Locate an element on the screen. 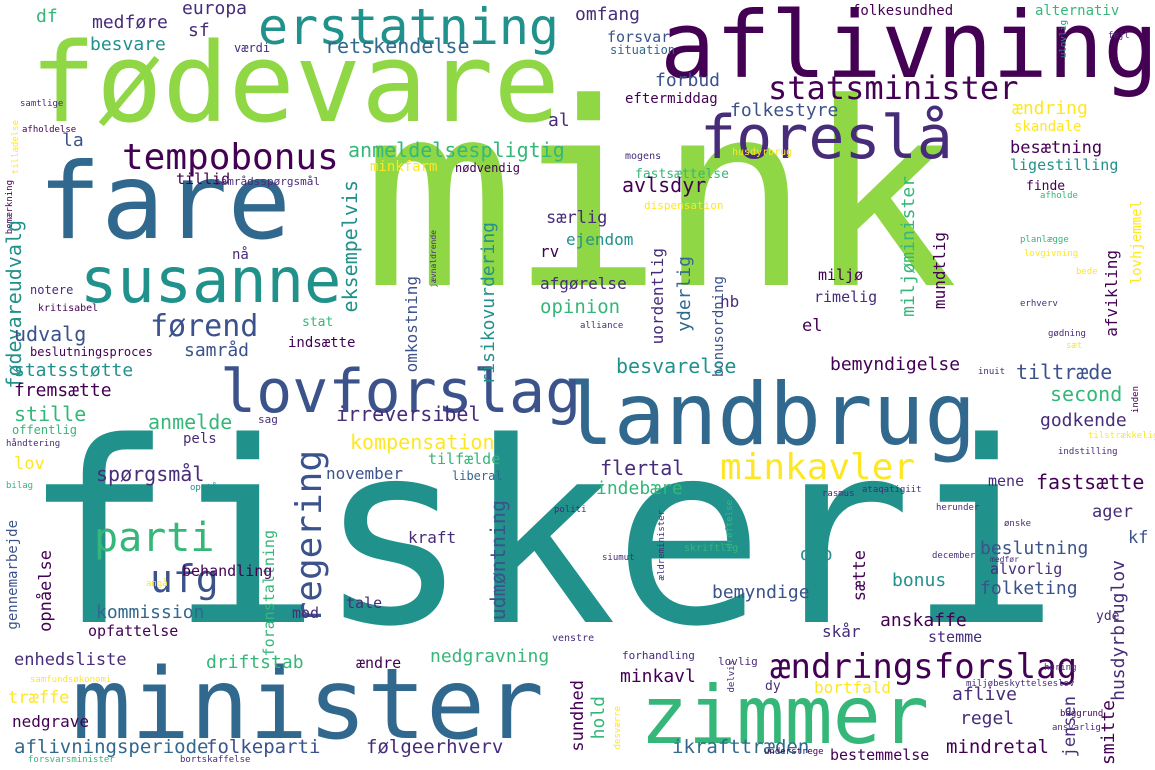 Image resolution: width=1155 pixels, height=770 pixels. word-lovforslag: lovforslag is located at coordinates (401, 392).